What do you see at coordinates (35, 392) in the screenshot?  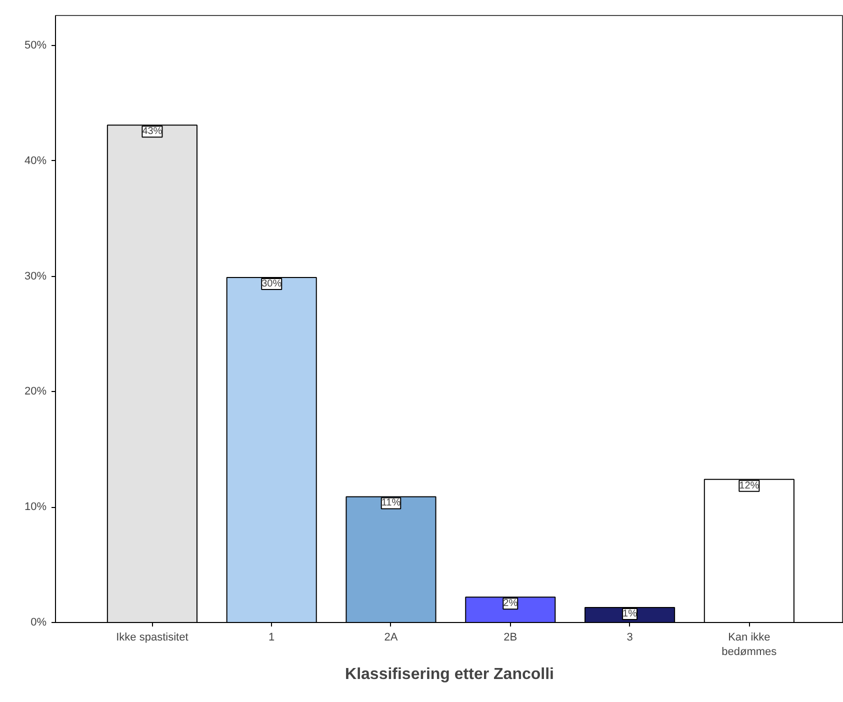 I see `y-tick-label: 20%` at bounding box center [35, 392].